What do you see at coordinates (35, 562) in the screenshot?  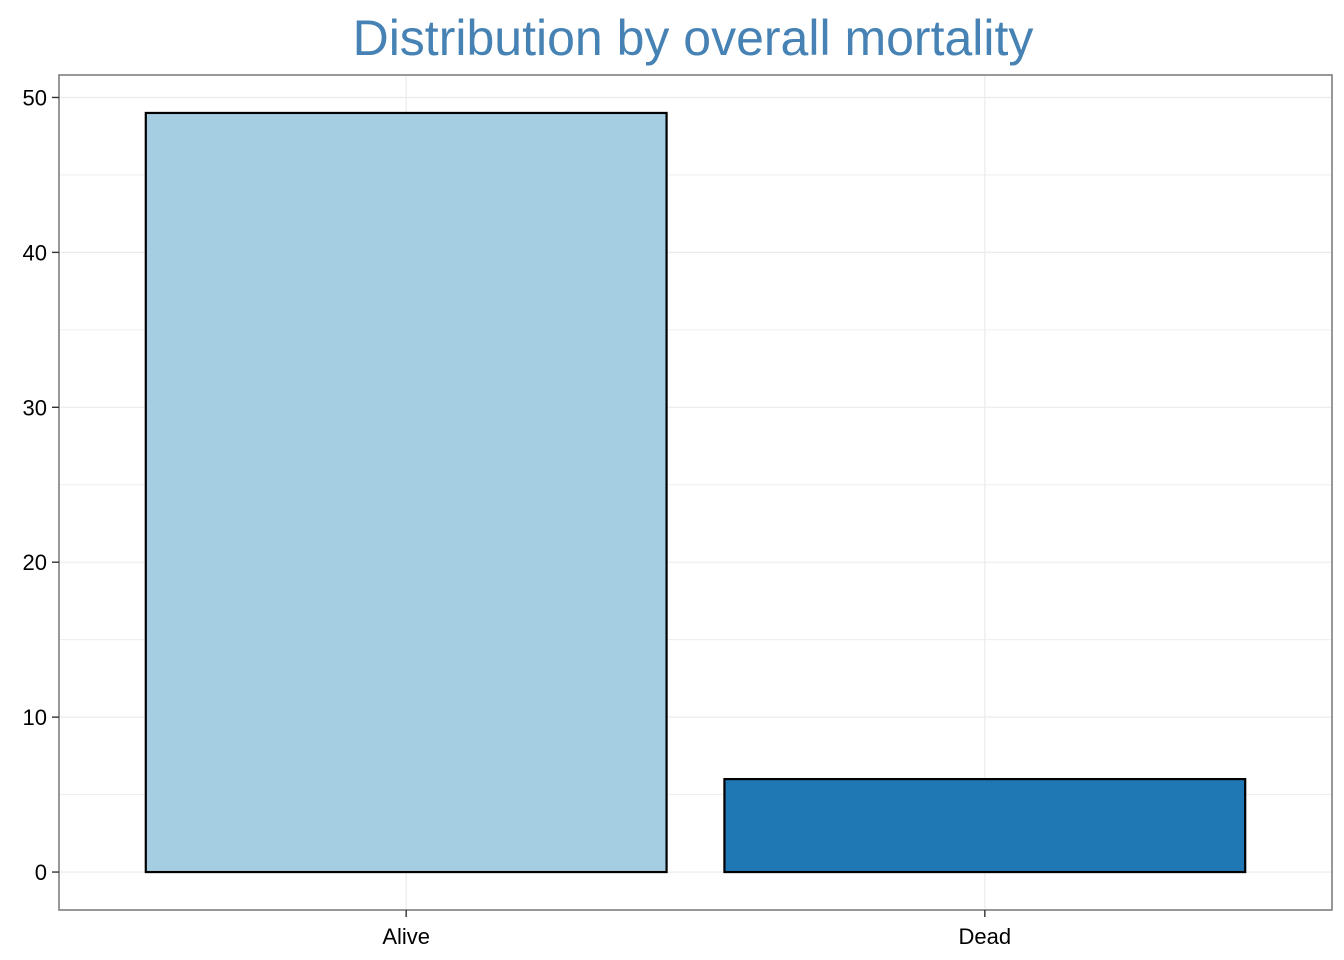 I see `y-tick-label: 20` at bounding box center [35, 562].